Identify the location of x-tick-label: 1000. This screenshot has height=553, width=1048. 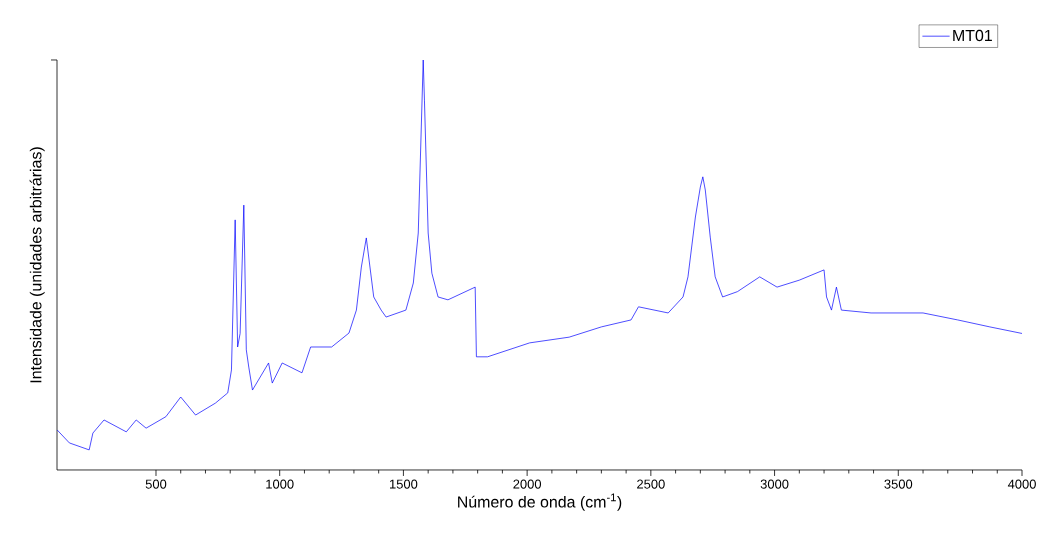
(280, 484).